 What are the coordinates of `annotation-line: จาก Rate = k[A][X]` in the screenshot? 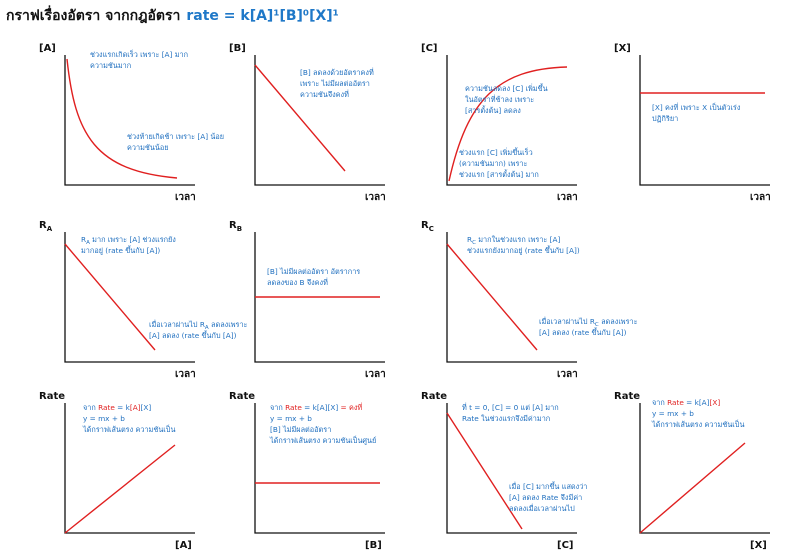 It's located at (117, 407).